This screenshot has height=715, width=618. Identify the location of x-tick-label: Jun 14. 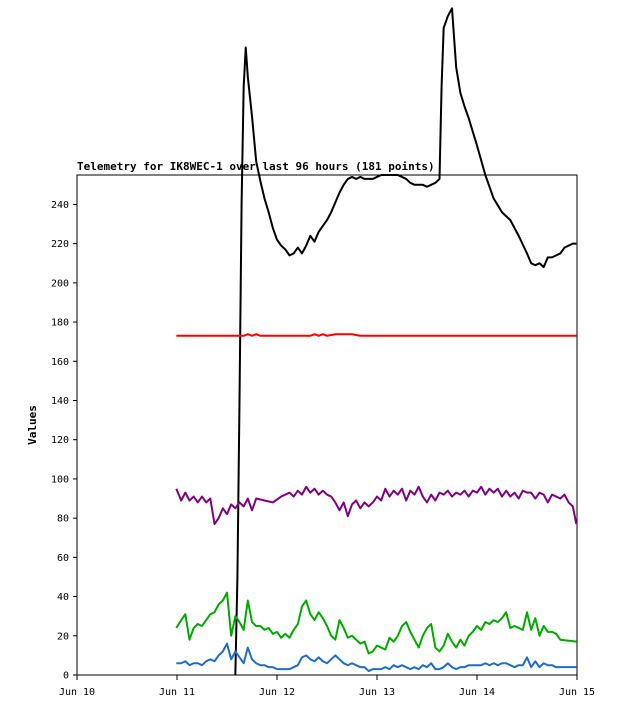
(477, 692).